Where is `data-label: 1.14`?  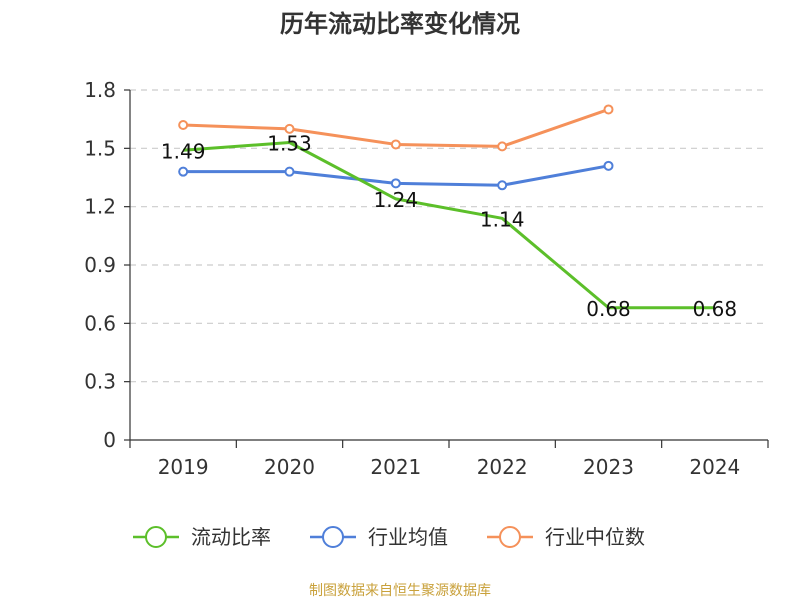 data-label: 1.14 is located at coordinates (502, 219).